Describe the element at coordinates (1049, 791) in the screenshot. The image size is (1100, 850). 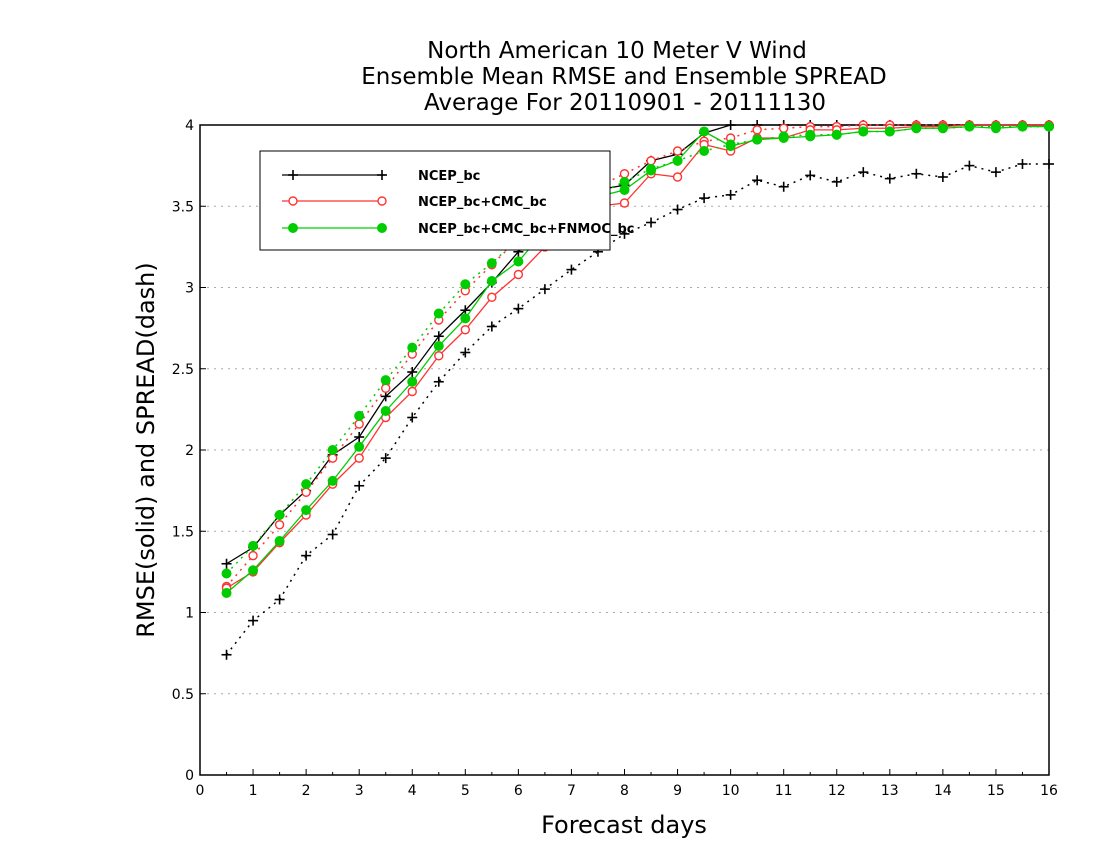
I see `x-tick-label: 16` at that location.